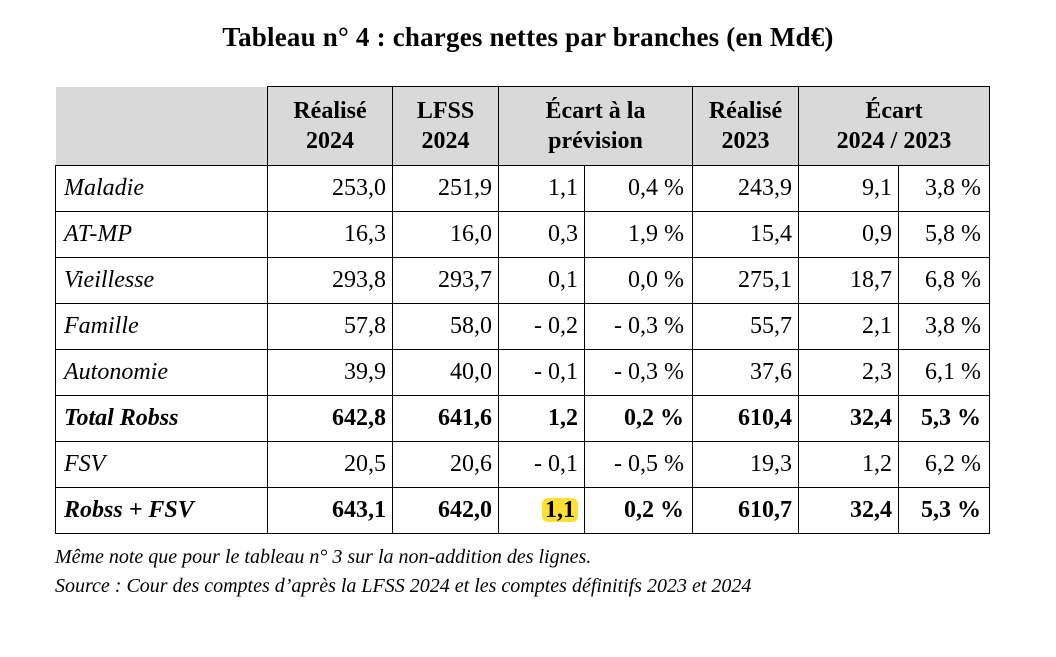 This screenshot has width=1056, height=657. What do you see at coordinates (445, 326) in the screenshot?
I see `cell-lfss-2024: 58,0` at bounding box center [445, 326].